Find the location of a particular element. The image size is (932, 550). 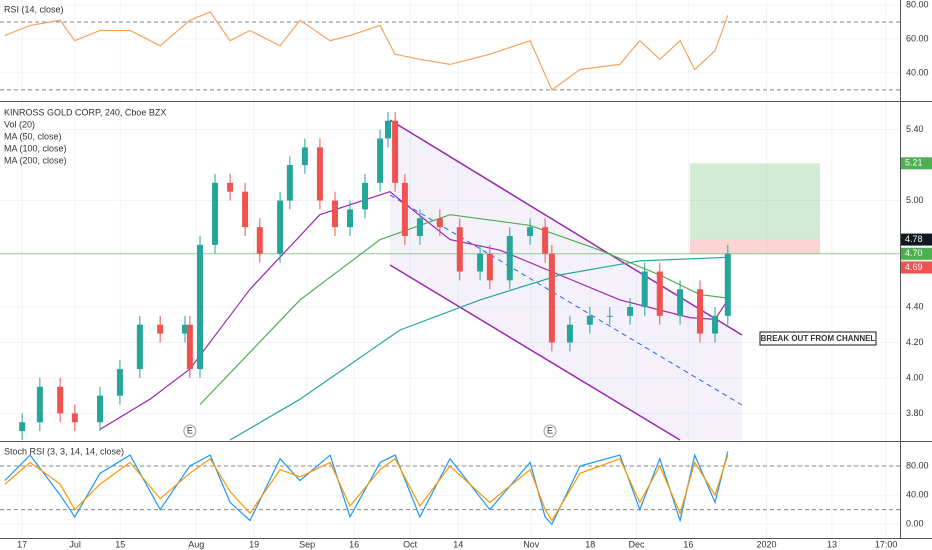

price-badge-label: 4.70 is located at coordinates (914, 253).